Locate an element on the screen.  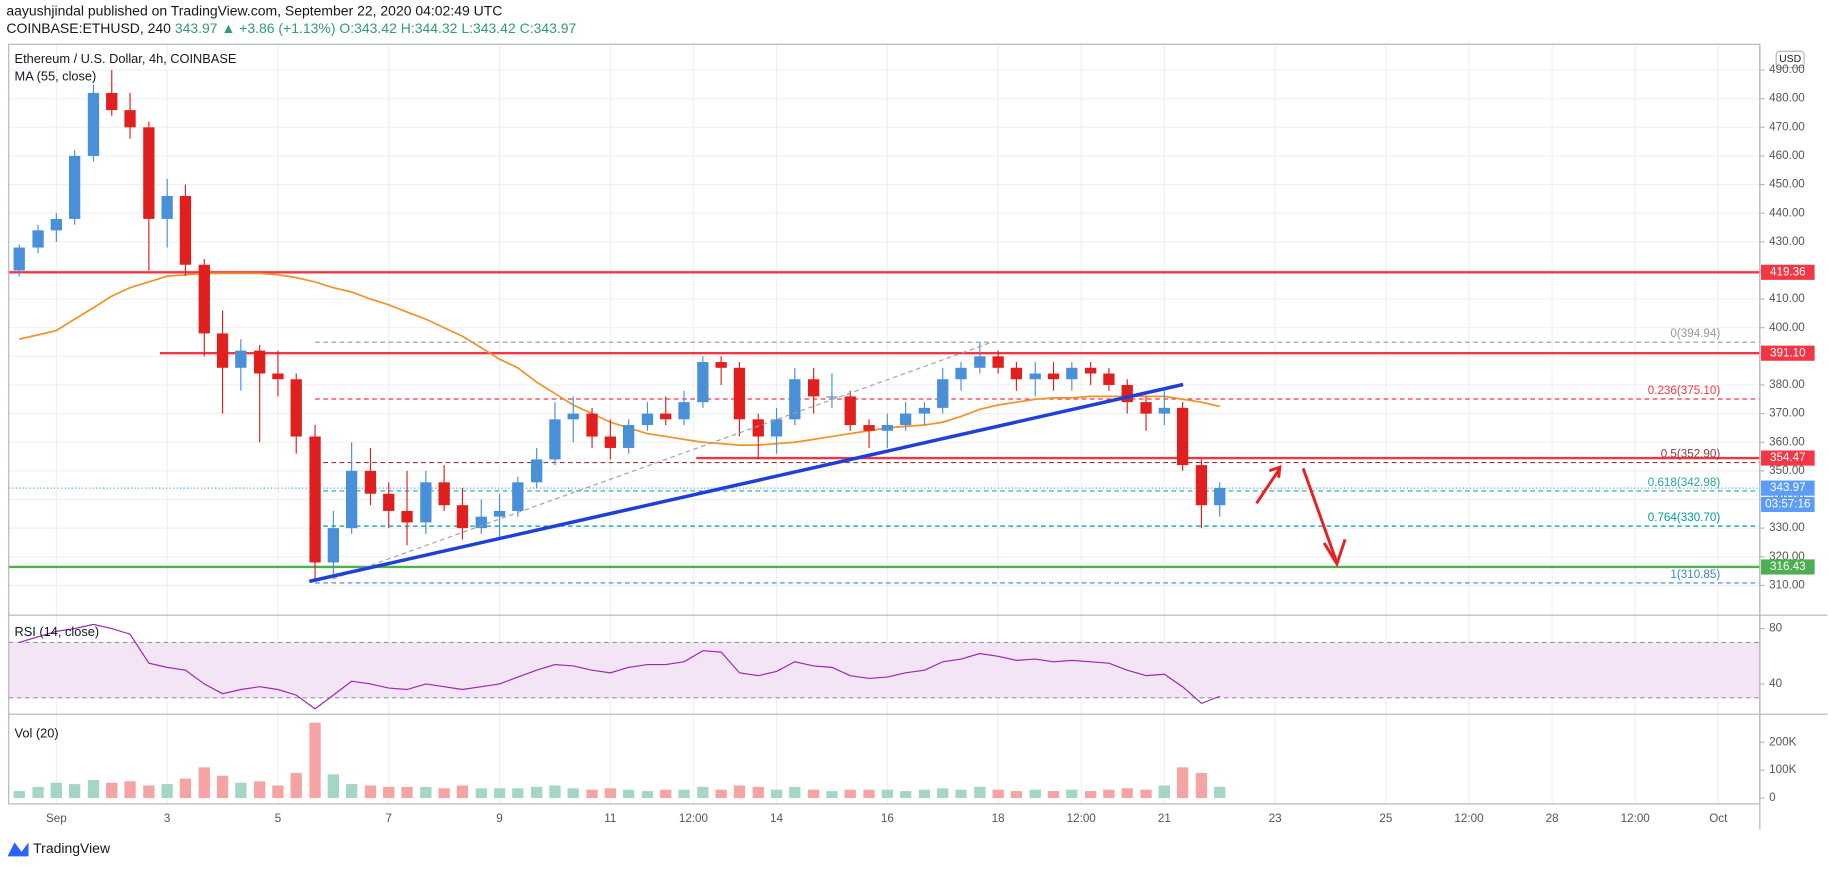
y-tick-label: 490.00 is located at coordinates (1787, 69).